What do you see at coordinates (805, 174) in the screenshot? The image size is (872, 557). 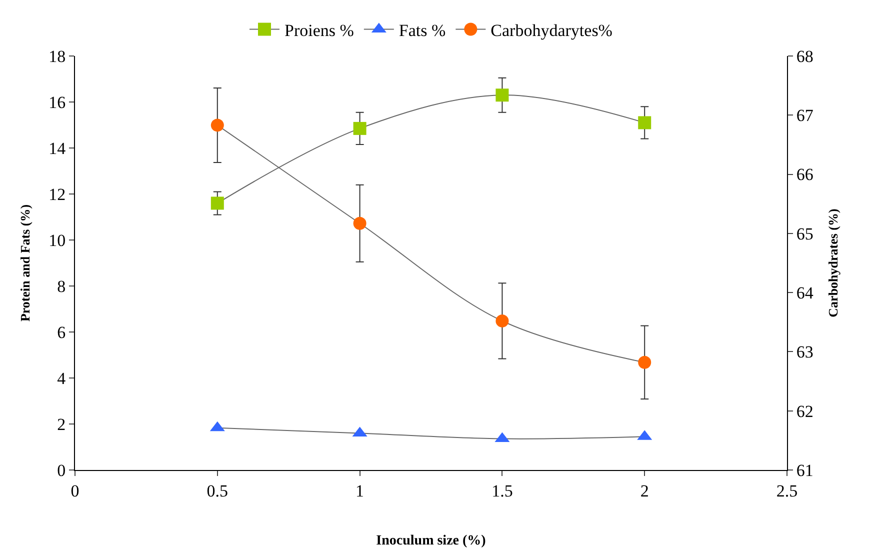 I see `y2-tick-label: 66` at bounding box center [805, 174].